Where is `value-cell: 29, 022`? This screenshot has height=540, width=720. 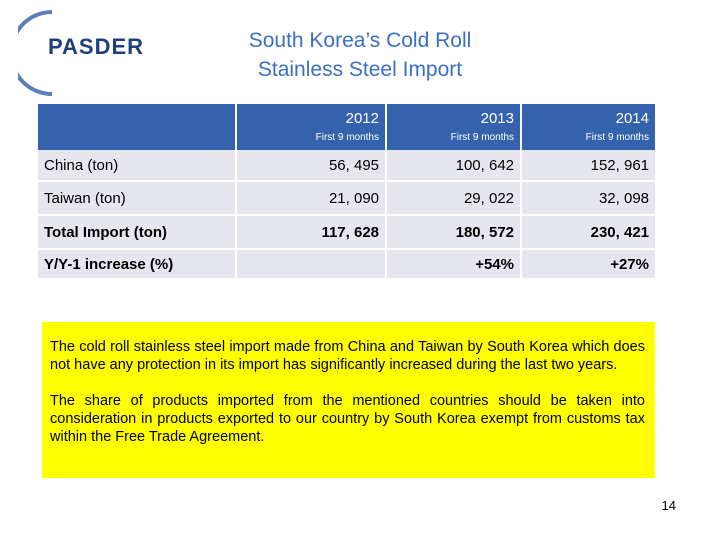
value-cell: 29, 022 is located at coordinates (453, 198).